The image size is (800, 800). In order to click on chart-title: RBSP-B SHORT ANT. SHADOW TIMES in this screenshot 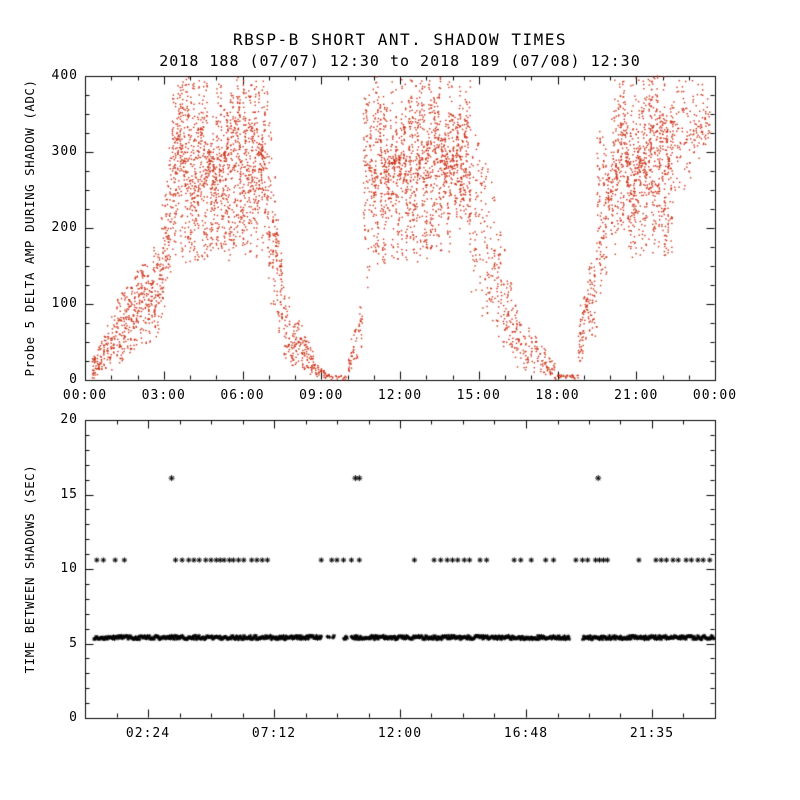, I will do `click(400, 39)`.